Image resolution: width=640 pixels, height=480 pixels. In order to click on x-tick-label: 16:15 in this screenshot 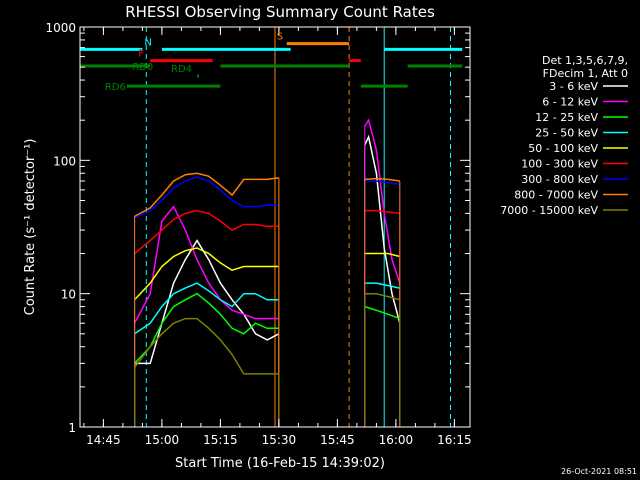, I will do `click(454, 440)`.